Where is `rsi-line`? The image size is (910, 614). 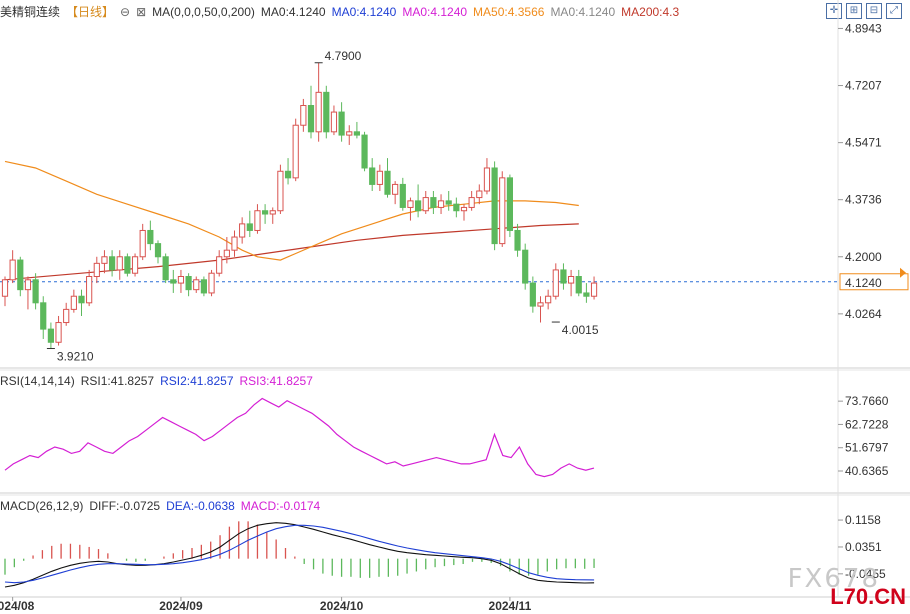
rsi-line is located at coordinates (299, 437).